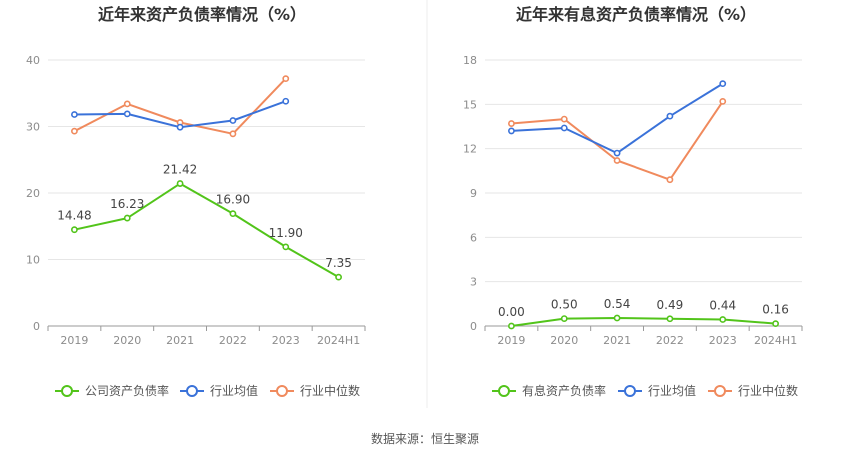  What do you see at coordinates (233, 340) in the screenshot?
I see `chart1-xtick-label: 2022` at bounding box center [233, 340].